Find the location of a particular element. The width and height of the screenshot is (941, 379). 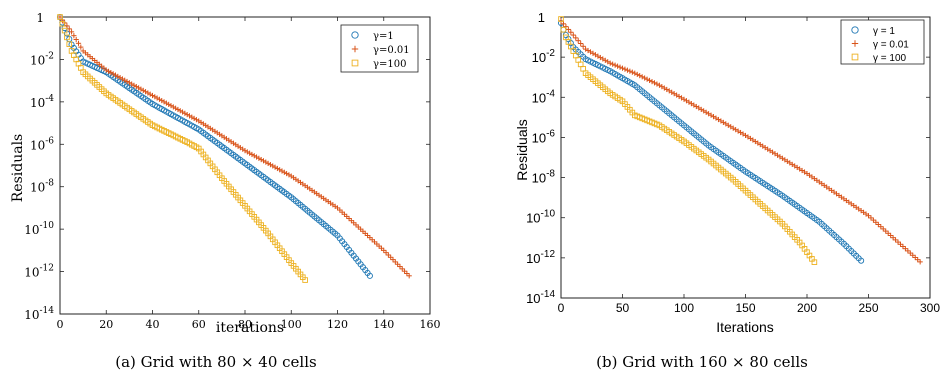

chart-a-legend: γ=1 γ=0.01 γ=100 is located at coordinates (379, 48).